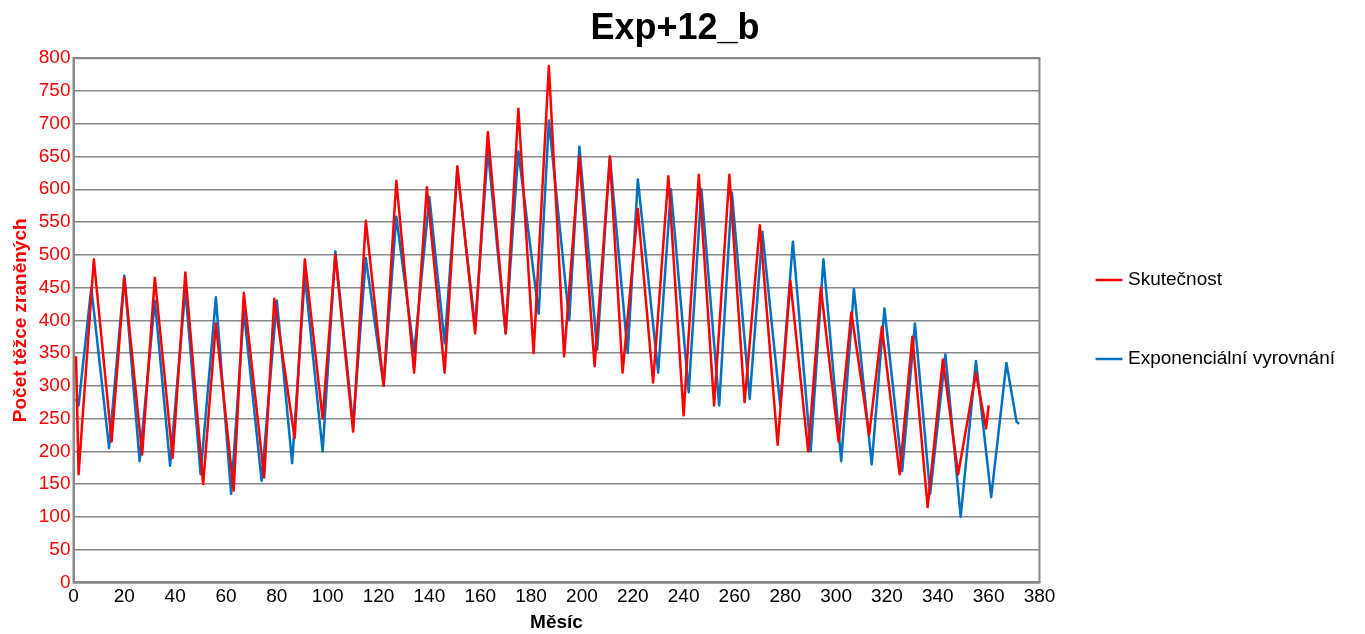  What do you see at coordinates (54, 417) in the screenshot?
I see `y-tick-label: 250` at bounding box center [54, 417].